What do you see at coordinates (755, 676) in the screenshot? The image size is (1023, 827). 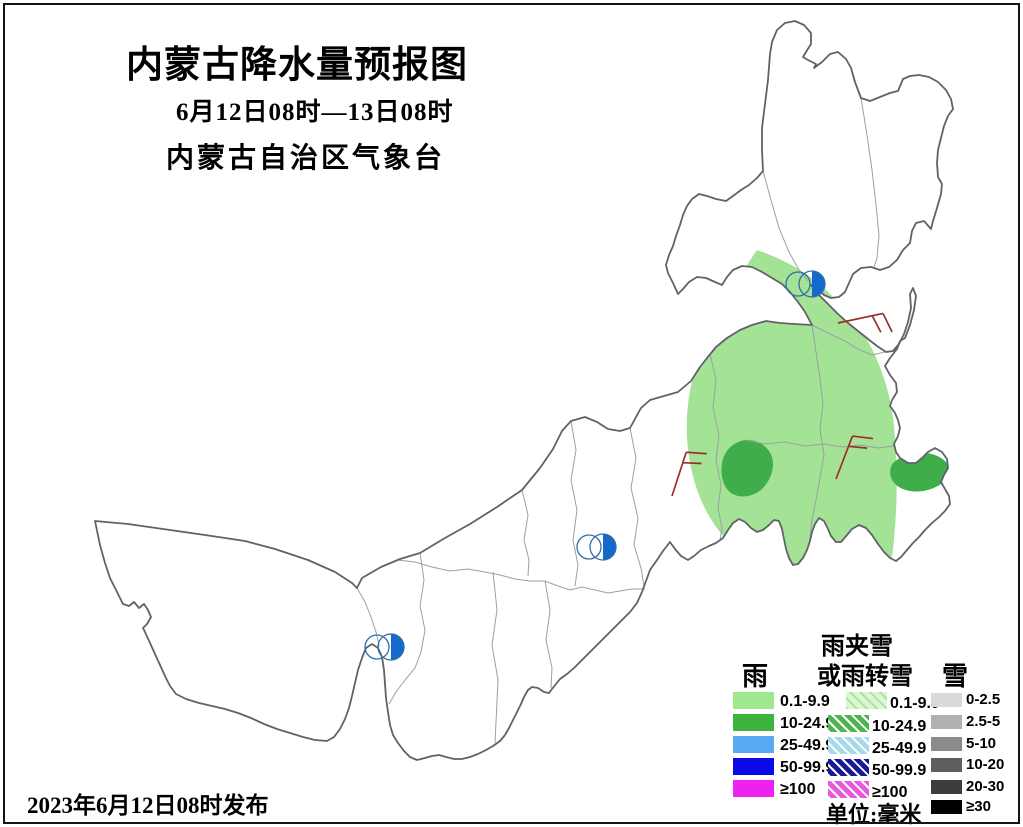 I see `legend-header-rain: 雨` at bounding box center [755, 676].